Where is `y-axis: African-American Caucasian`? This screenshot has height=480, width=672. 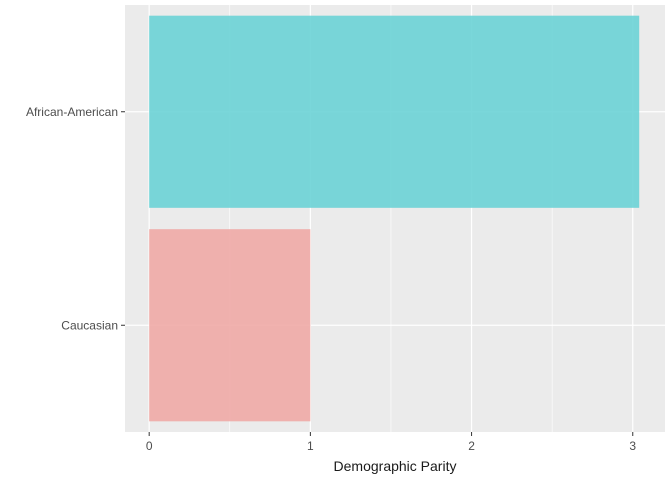 y-axis: African-American Caucasian is located at coordinates (75, 218).